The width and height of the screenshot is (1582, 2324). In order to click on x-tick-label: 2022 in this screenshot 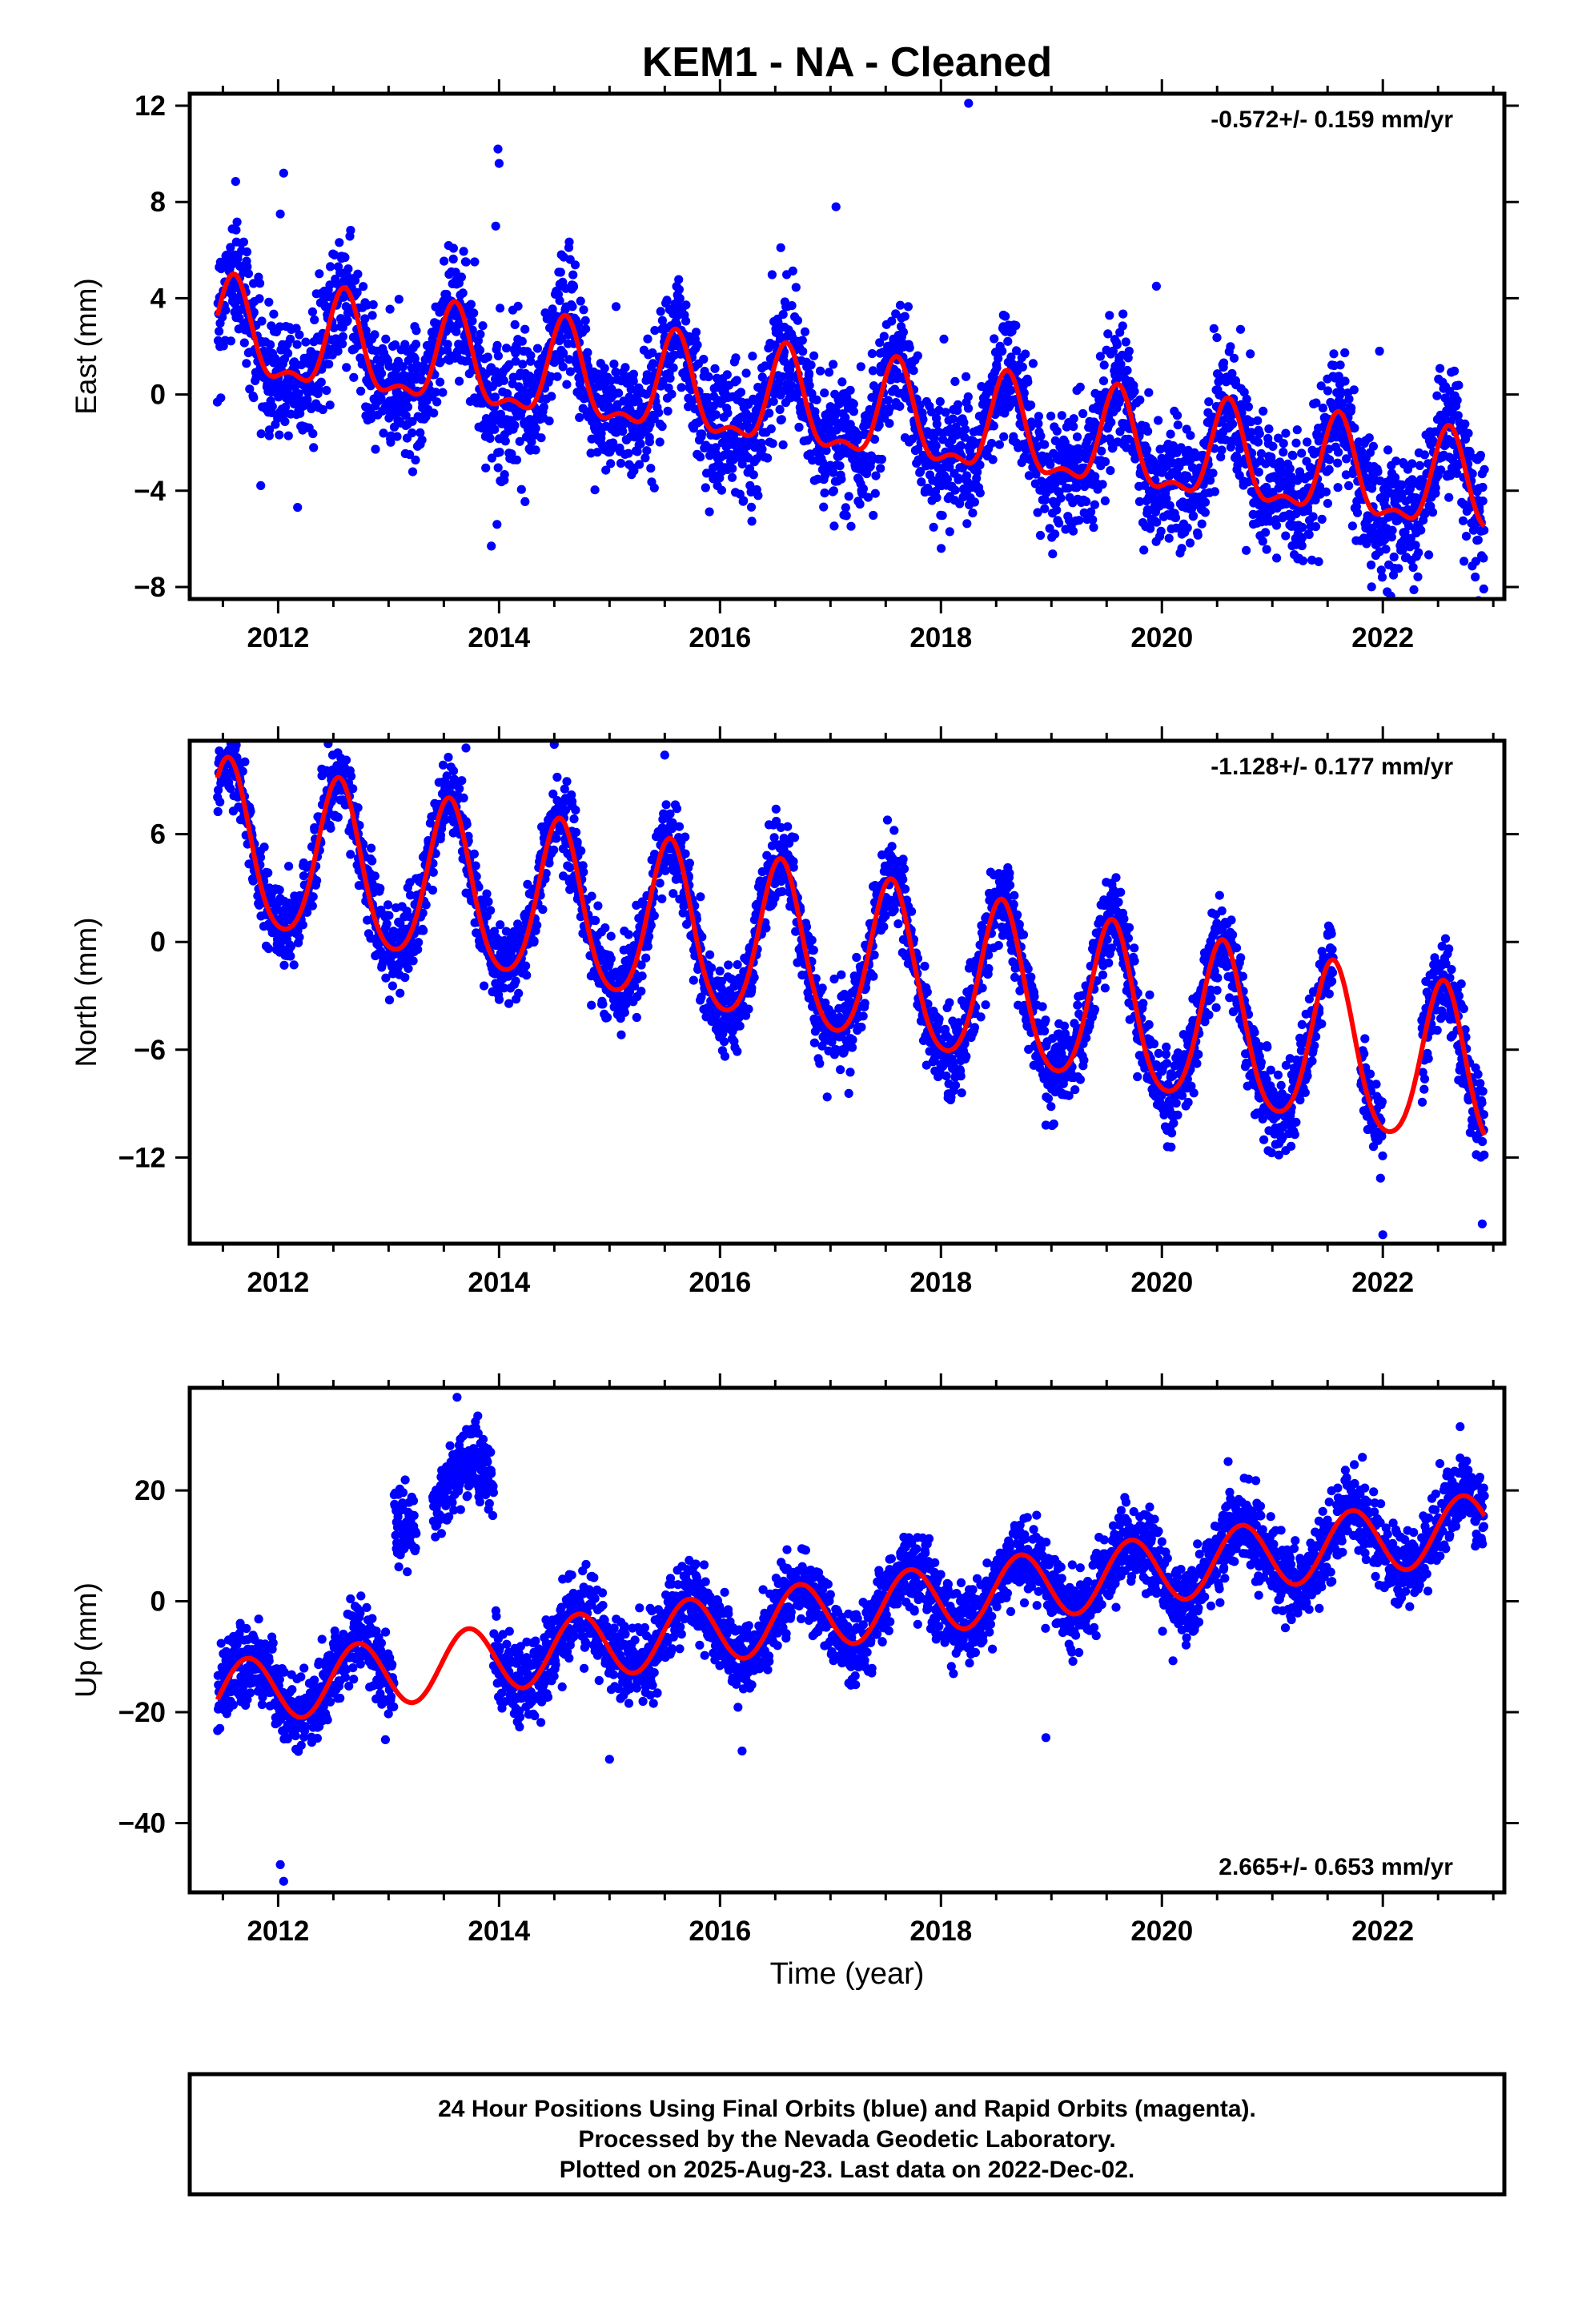, I will do `click(1382, 637)`.